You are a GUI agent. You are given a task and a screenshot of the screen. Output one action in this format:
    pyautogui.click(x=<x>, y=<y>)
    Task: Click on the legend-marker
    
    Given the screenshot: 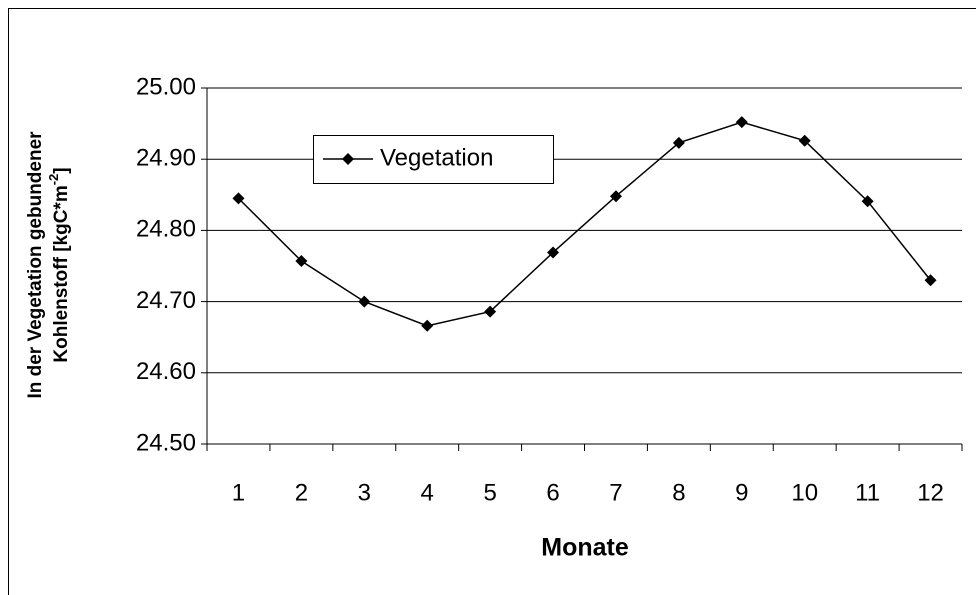 What is the action you would take?
    pyautogui.click(x=348, y=159)
    